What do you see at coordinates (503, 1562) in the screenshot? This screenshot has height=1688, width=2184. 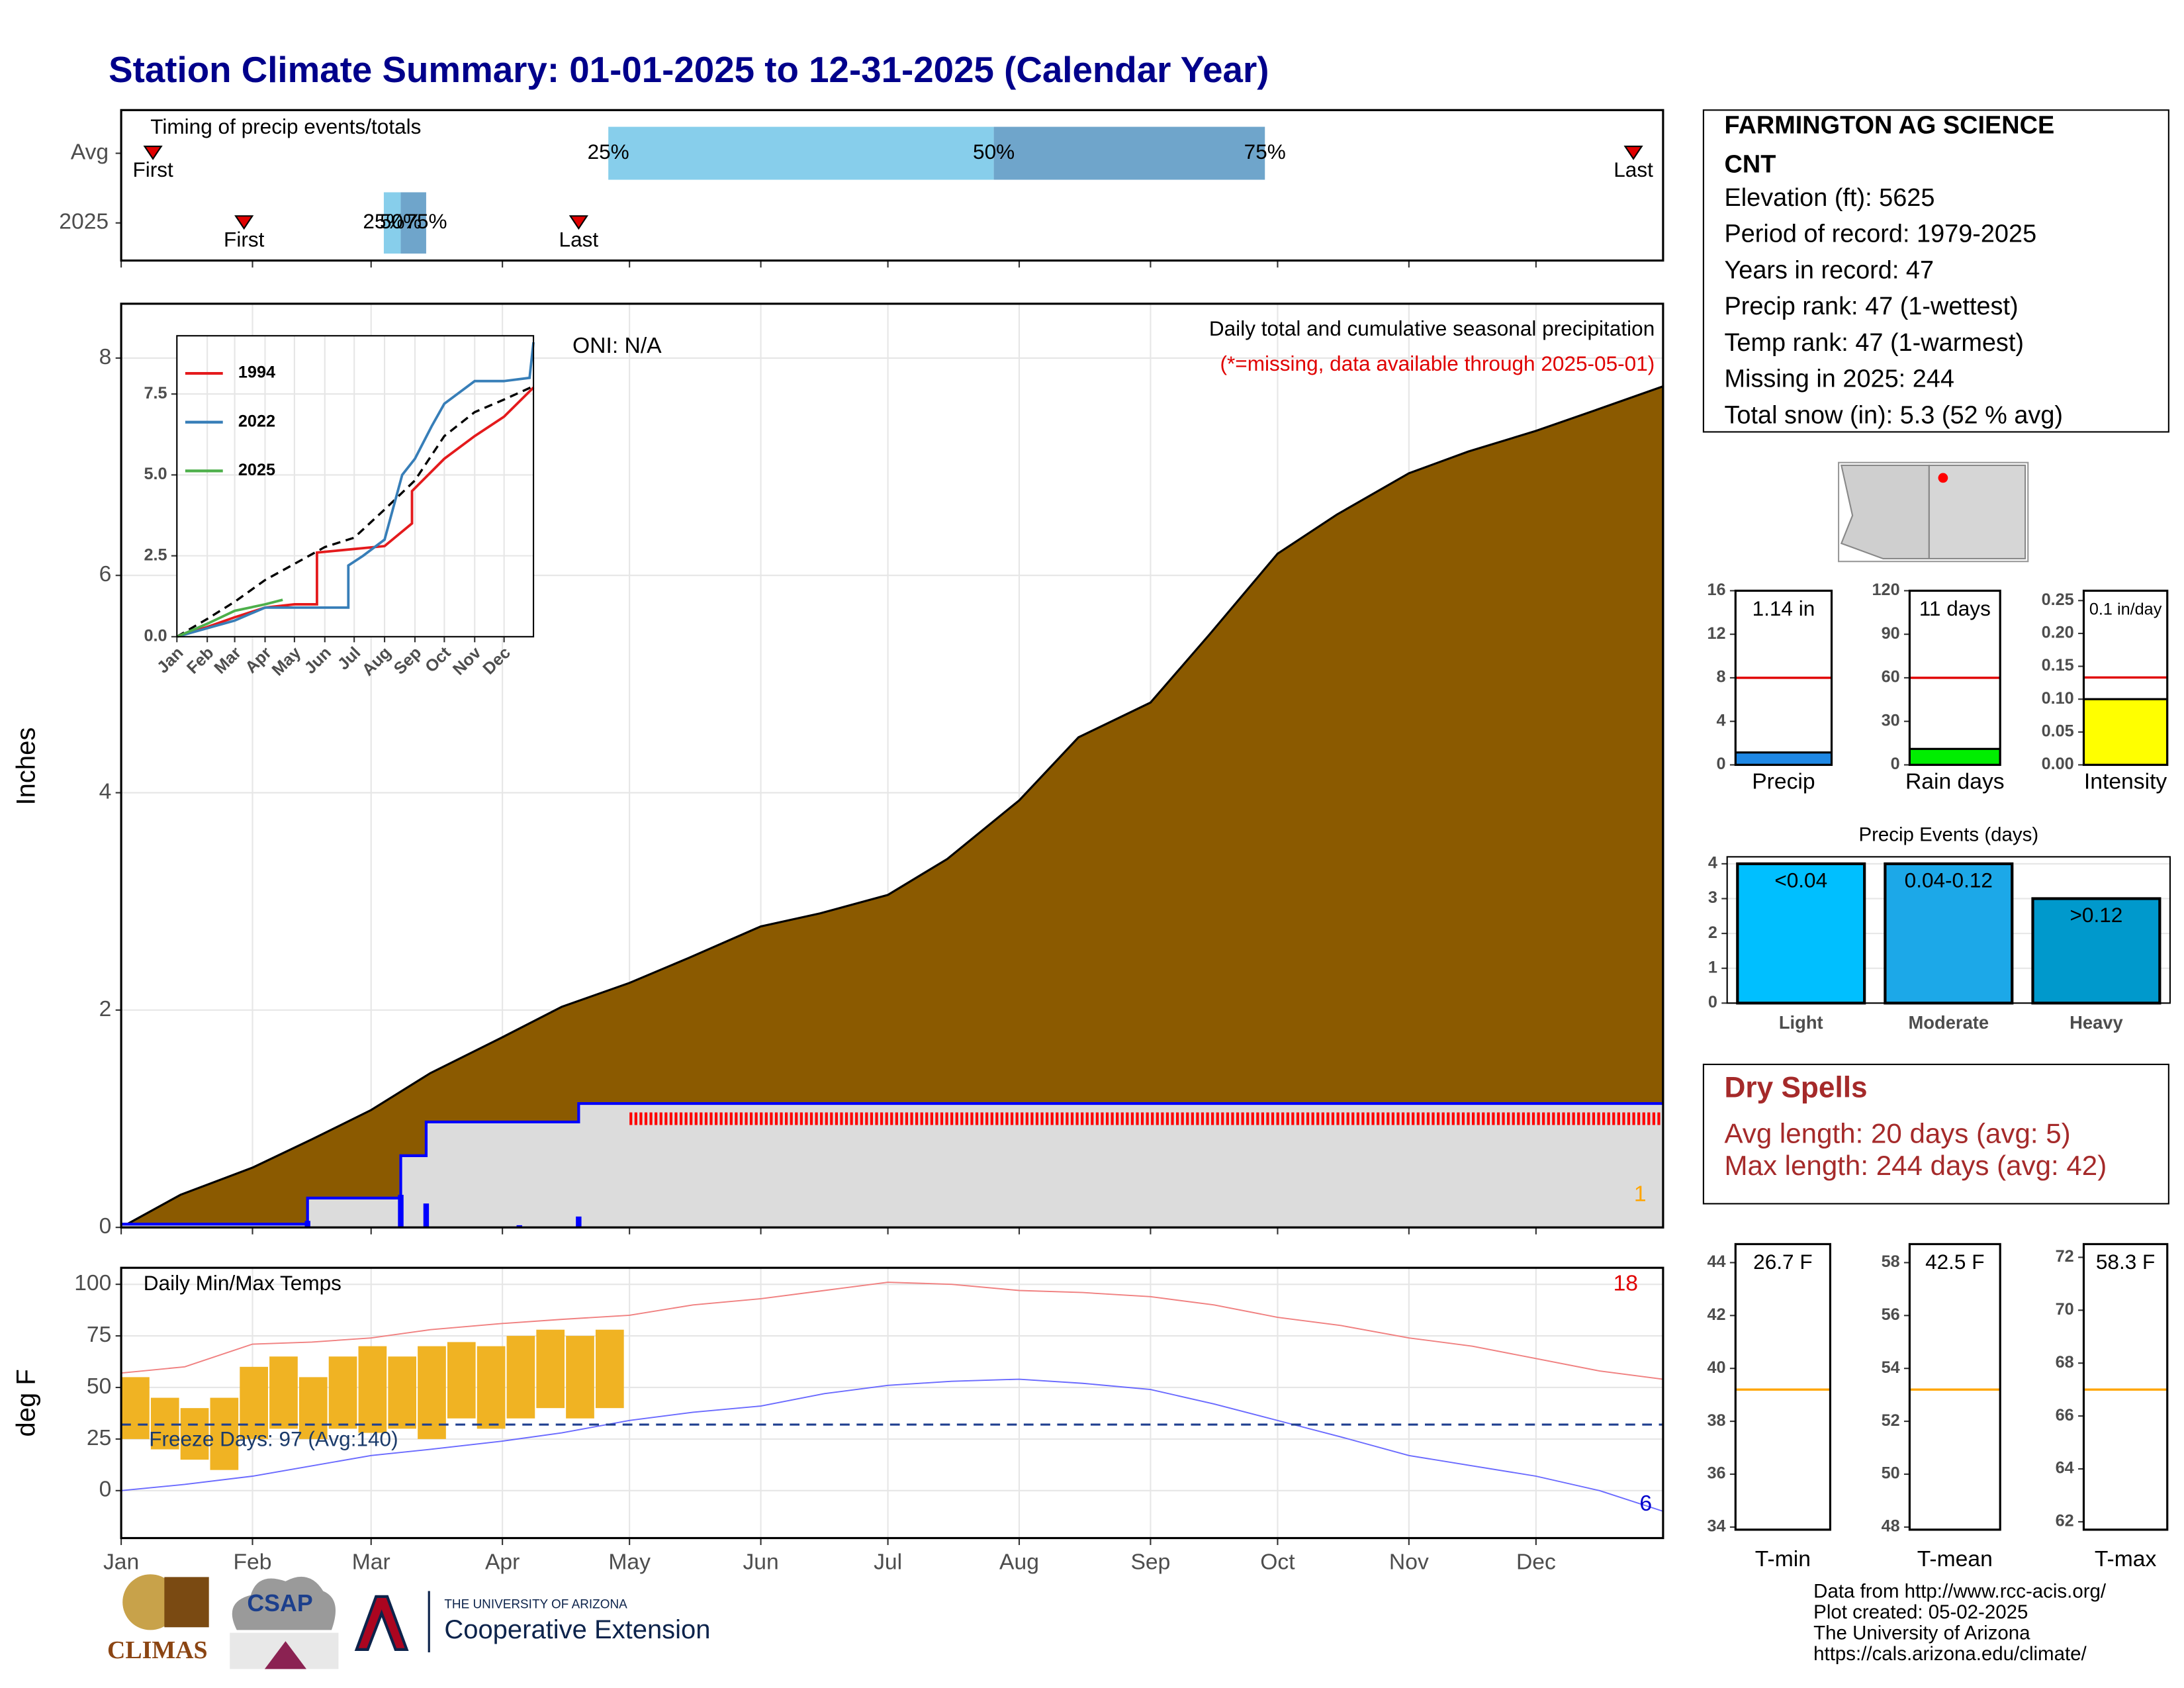 I see `x-tick-label: Apr` at bounding box center [503, 1562].